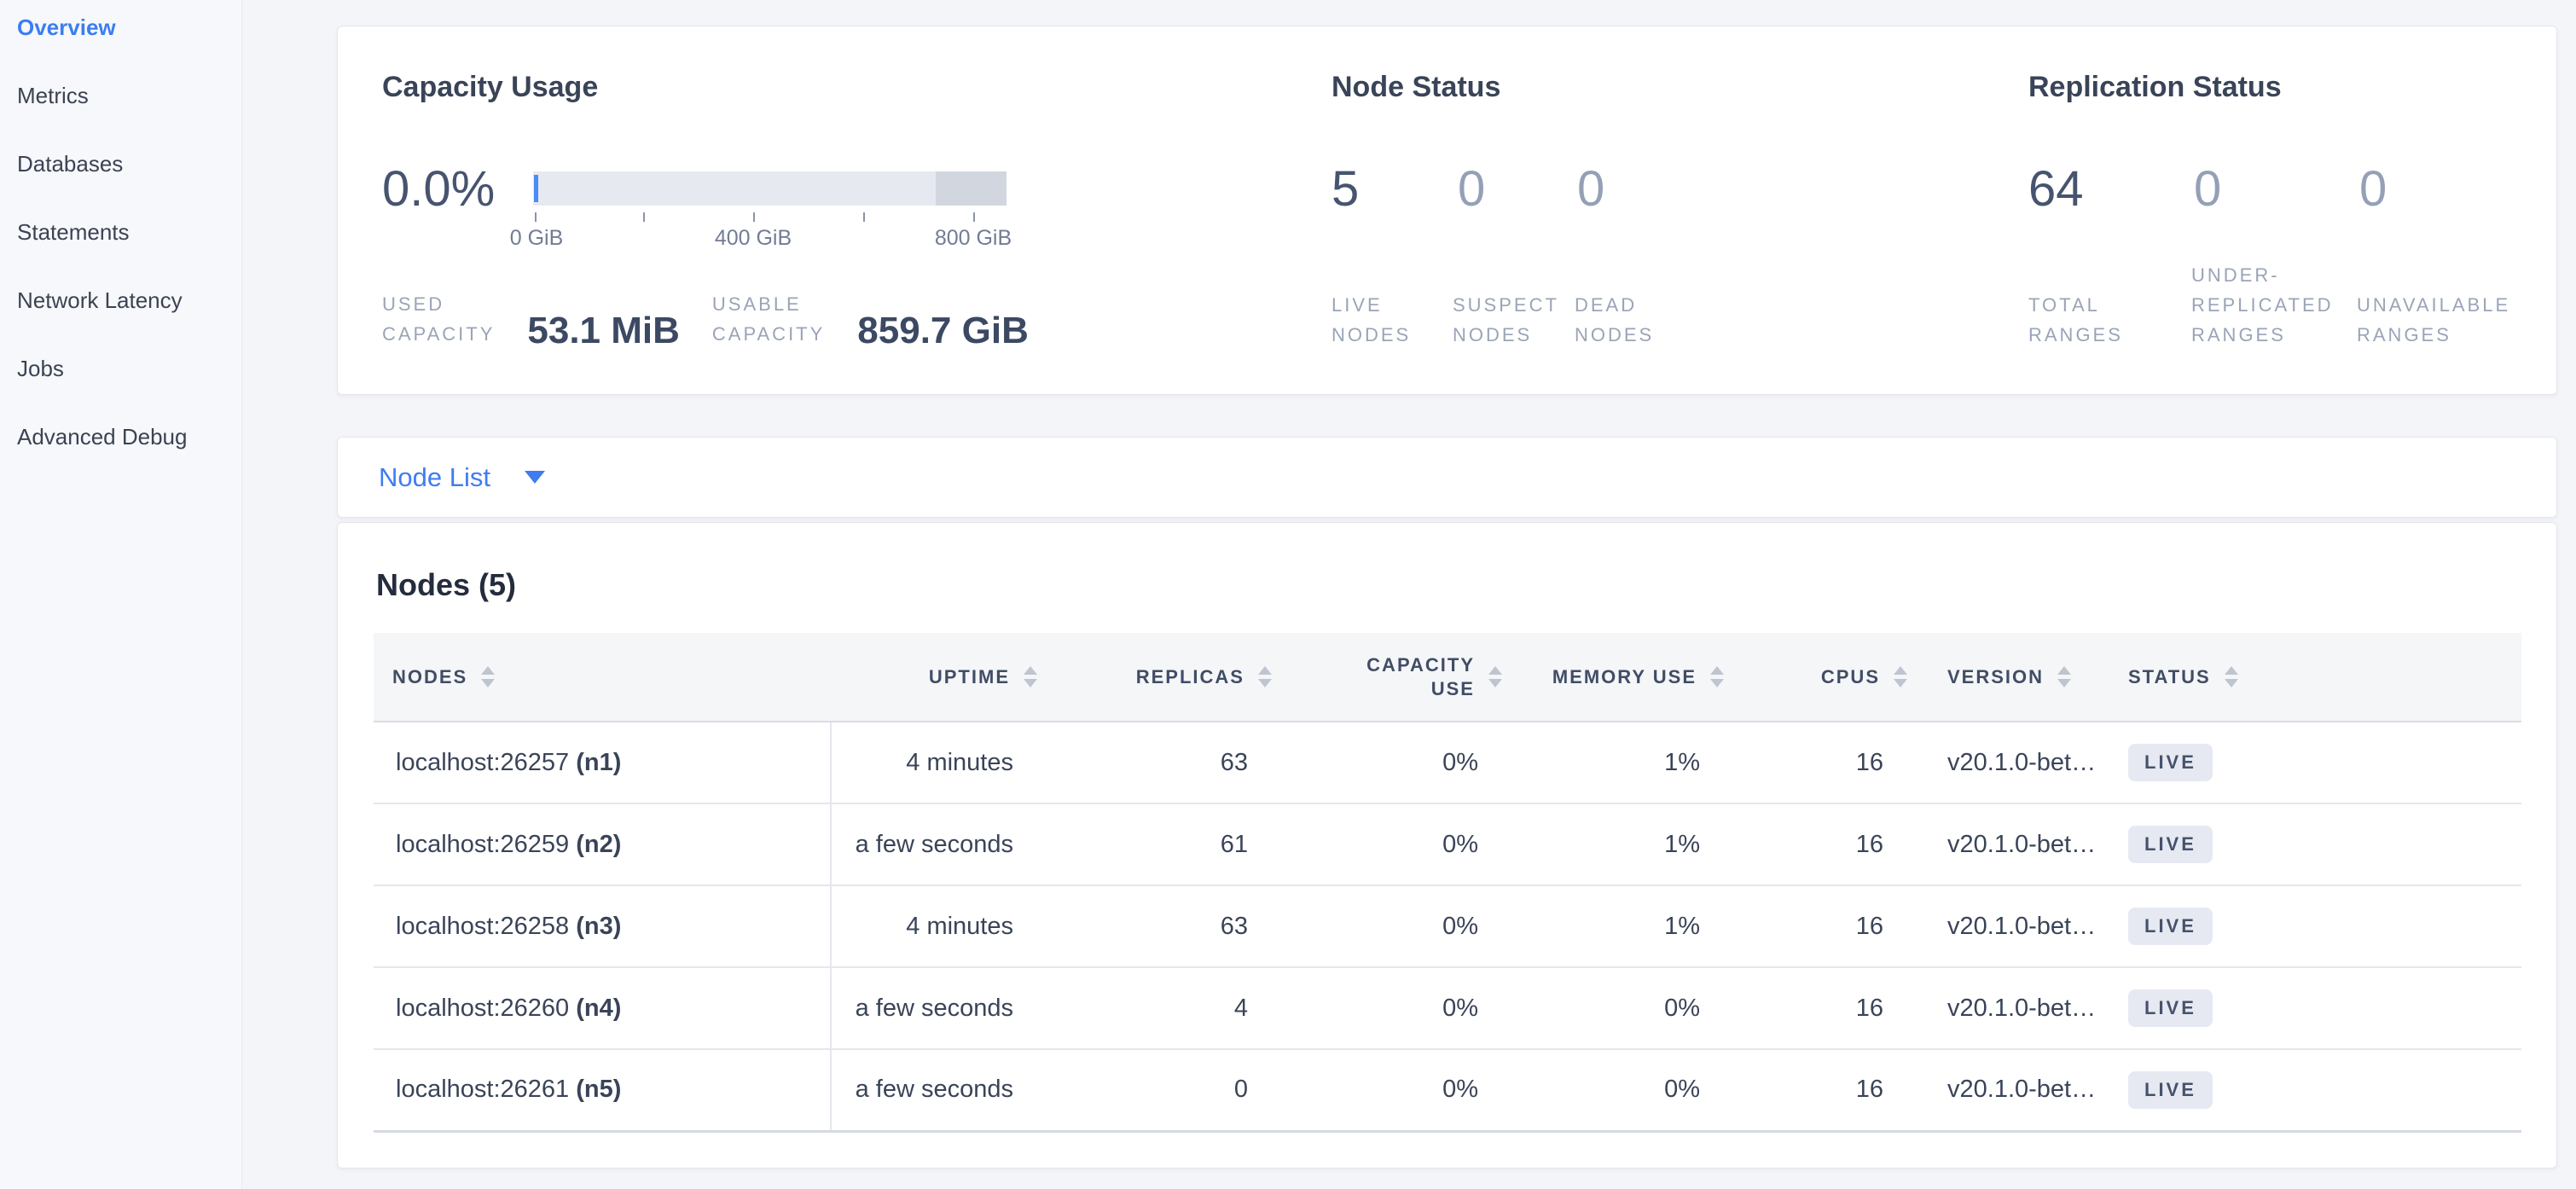 The height and width of the screenshot is (1189, 2576). Describe the element at coordinates (53, 95) in the screenshot. I see `sidebar-item-metrics: Metrics` at that location.